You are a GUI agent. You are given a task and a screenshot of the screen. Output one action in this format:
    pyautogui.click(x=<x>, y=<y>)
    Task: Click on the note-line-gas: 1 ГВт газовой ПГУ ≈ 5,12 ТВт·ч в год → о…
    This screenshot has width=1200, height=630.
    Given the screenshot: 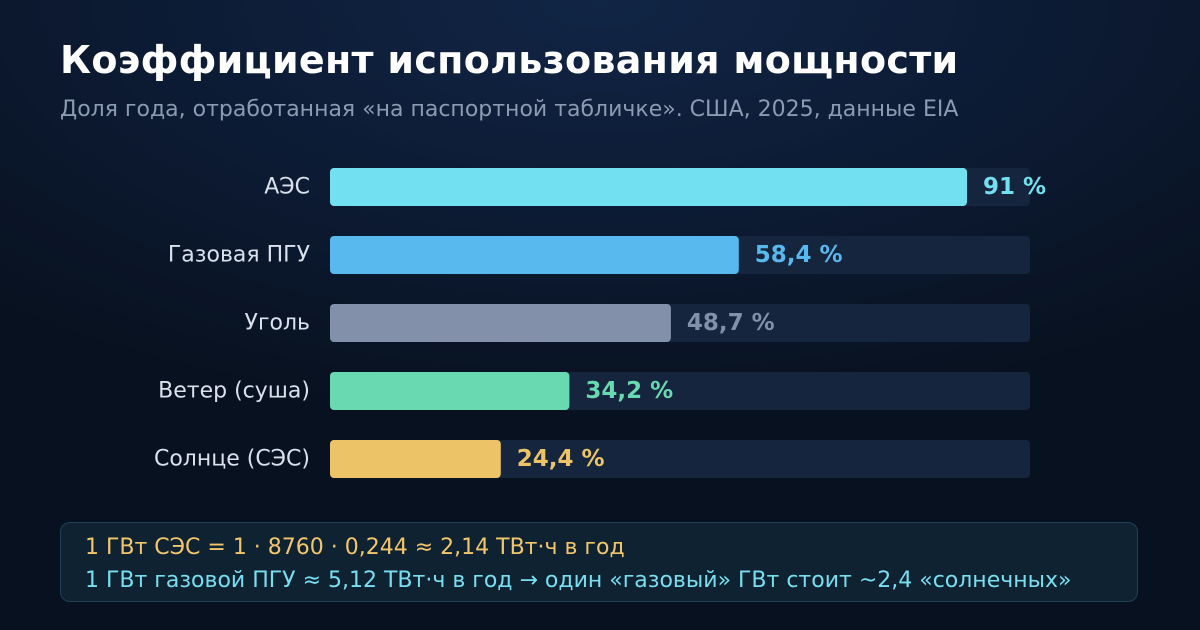 What is the action you would take?
    pyautogui.click(x=578, y=580)
    